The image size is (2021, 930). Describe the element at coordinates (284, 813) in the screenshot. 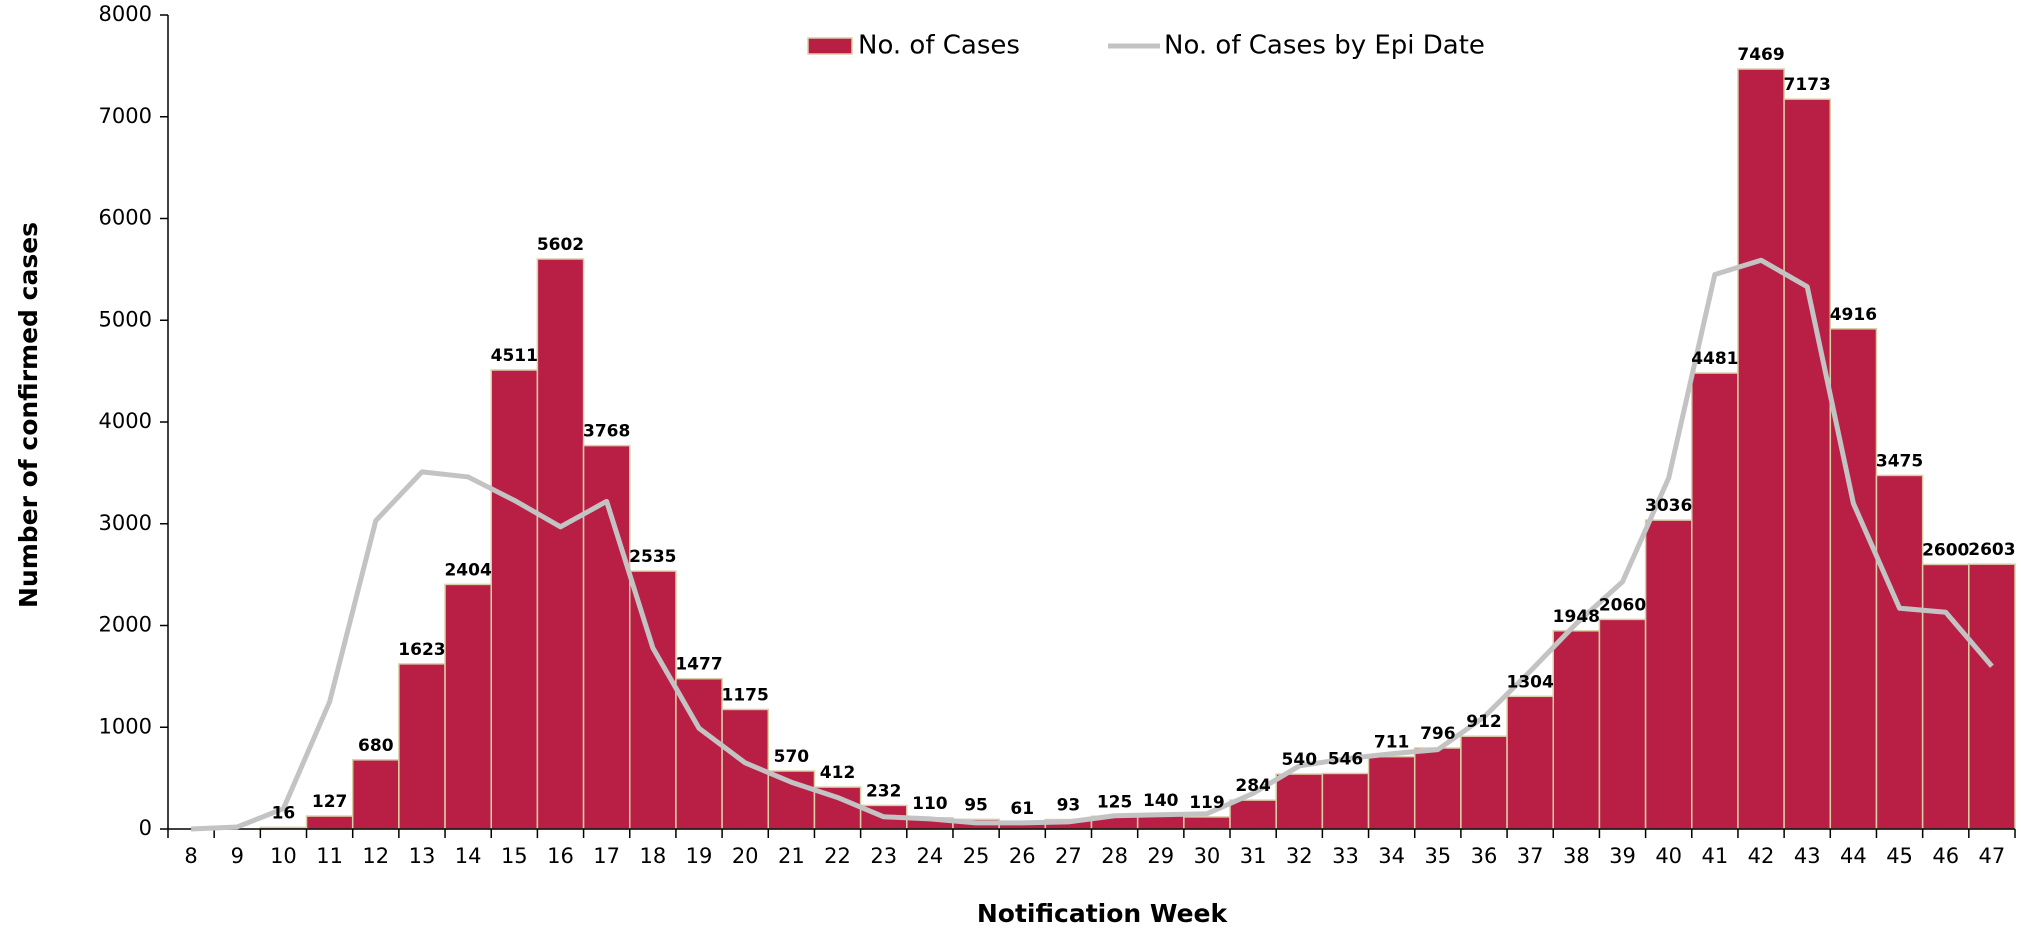

I see `value-label: 16` at that location.